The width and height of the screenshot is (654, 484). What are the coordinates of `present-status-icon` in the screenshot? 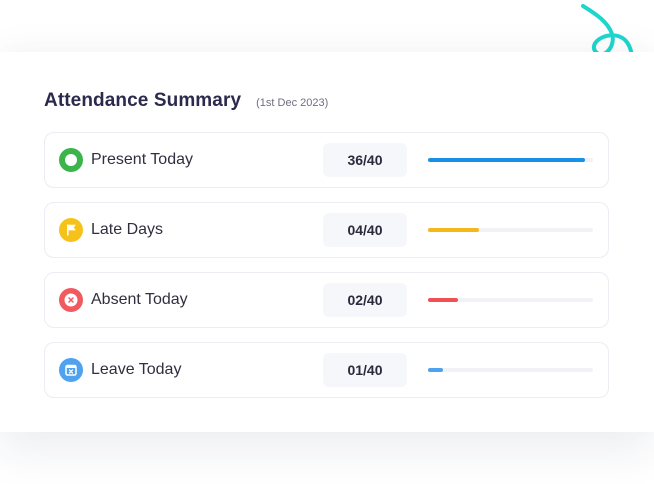 It's located at (71, 160).